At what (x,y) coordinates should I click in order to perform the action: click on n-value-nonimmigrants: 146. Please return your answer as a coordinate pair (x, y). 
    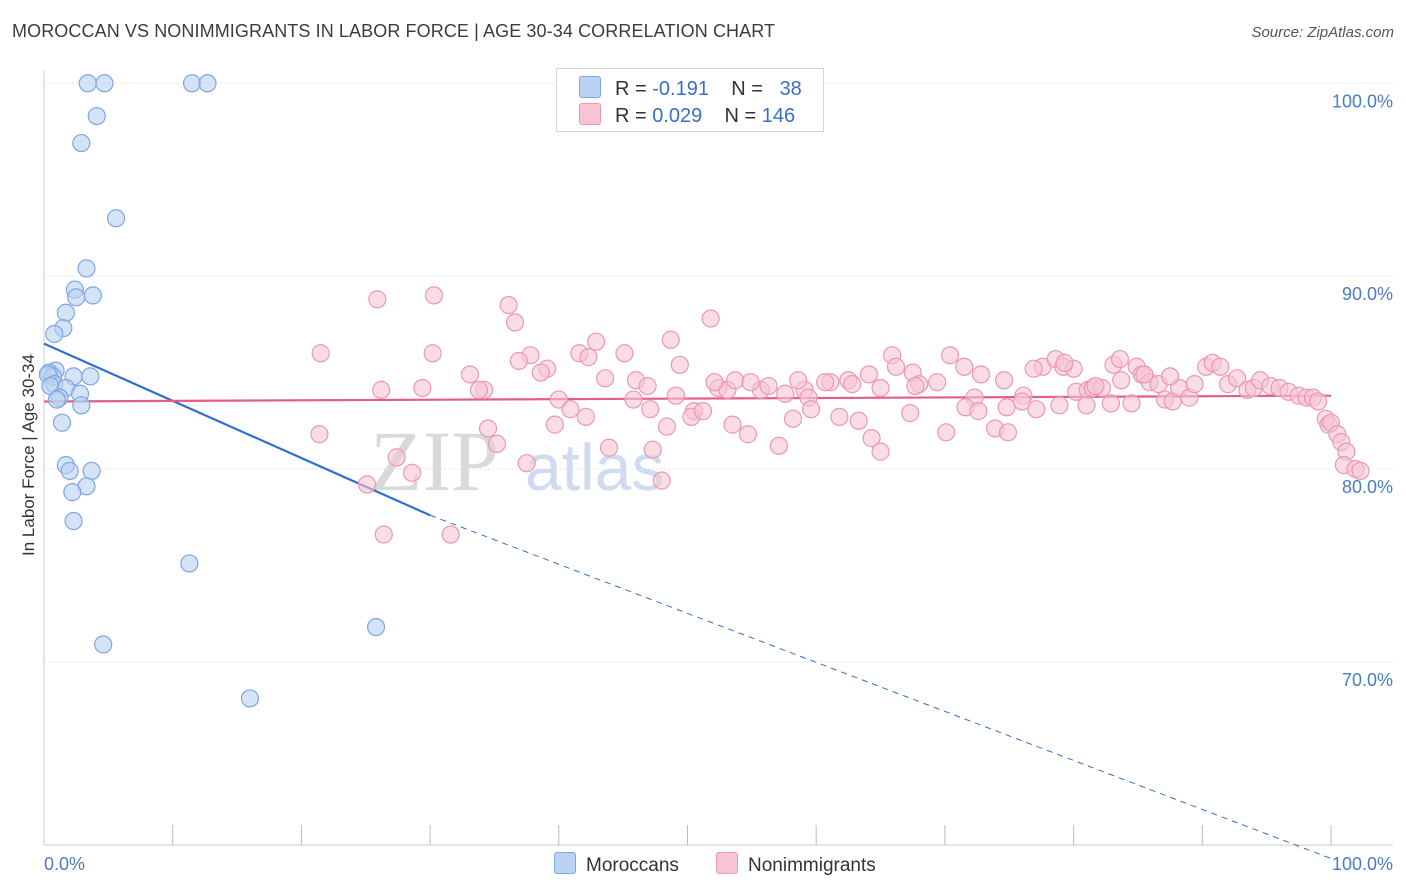
    Looking at the image, I should click on (778, 116).